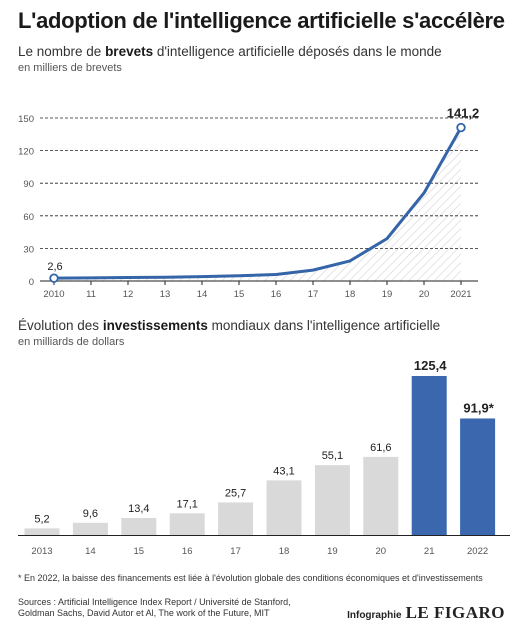  Describe the element at coordinates (283, 471) in the screenshot. I see `bar-value-label: 43,1` at that location.